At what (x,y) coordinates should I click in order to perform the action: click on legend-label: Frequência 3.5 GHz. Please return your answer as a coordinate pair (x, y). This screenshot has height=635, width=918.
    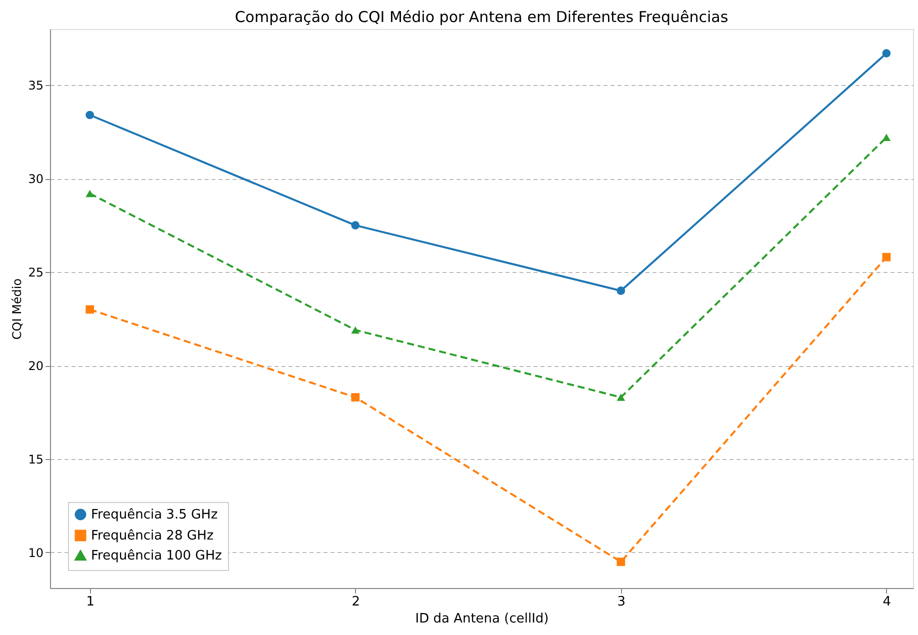
    Looking at the image, I should click on (154, 515).